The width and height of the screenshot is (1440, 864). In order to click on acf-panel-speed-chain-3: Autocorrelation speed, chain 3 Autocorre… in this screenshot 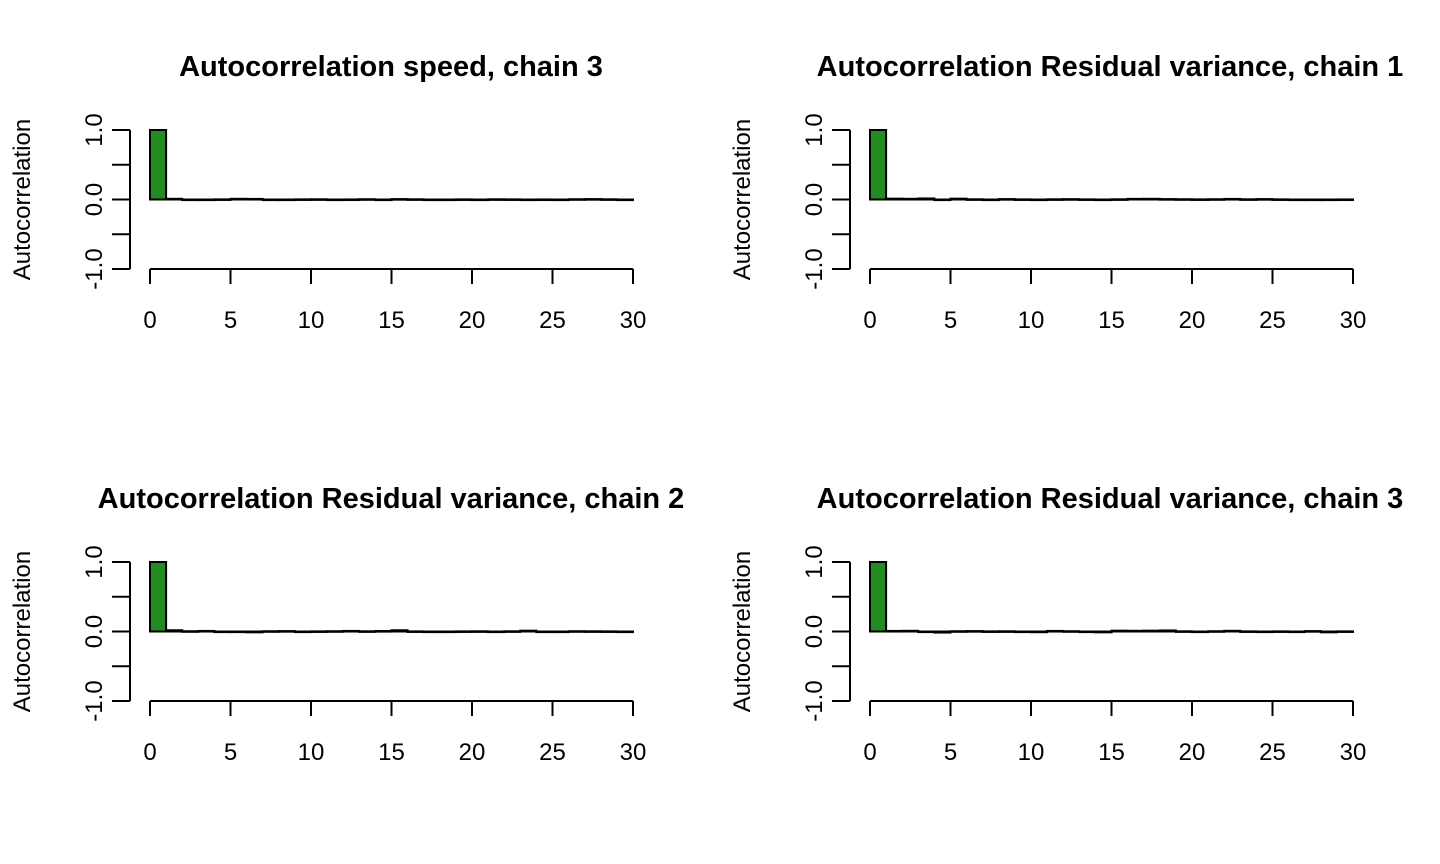, I will do `click(327, 192)`.